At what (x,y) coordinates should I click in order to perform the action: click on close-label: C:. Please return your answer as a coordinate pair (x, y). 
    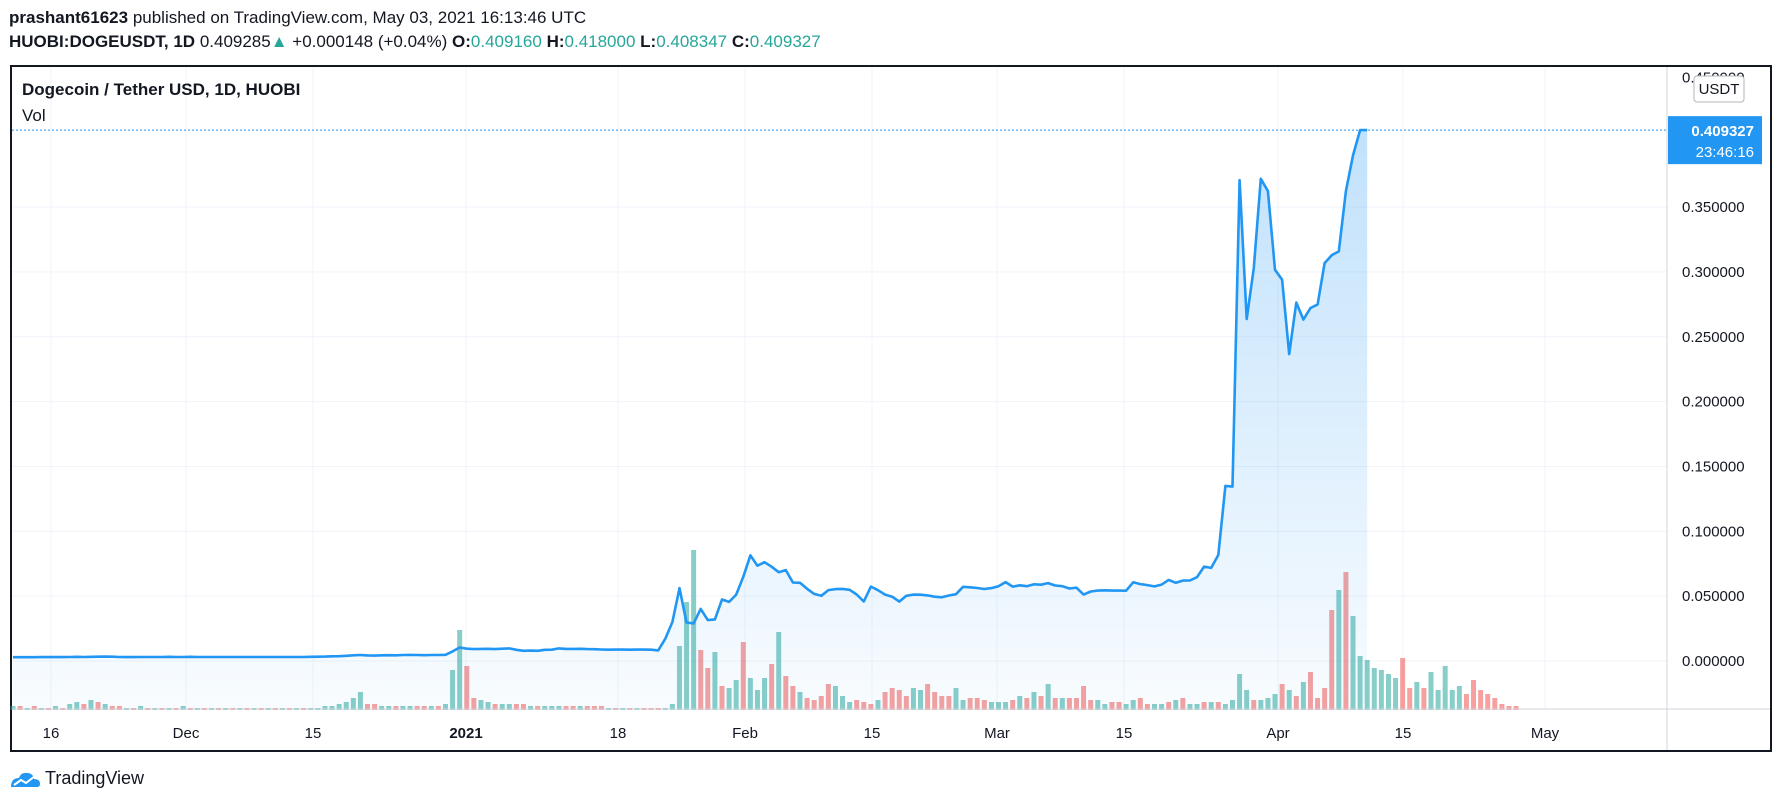
    Looking at the image, I should click on (740, 41).